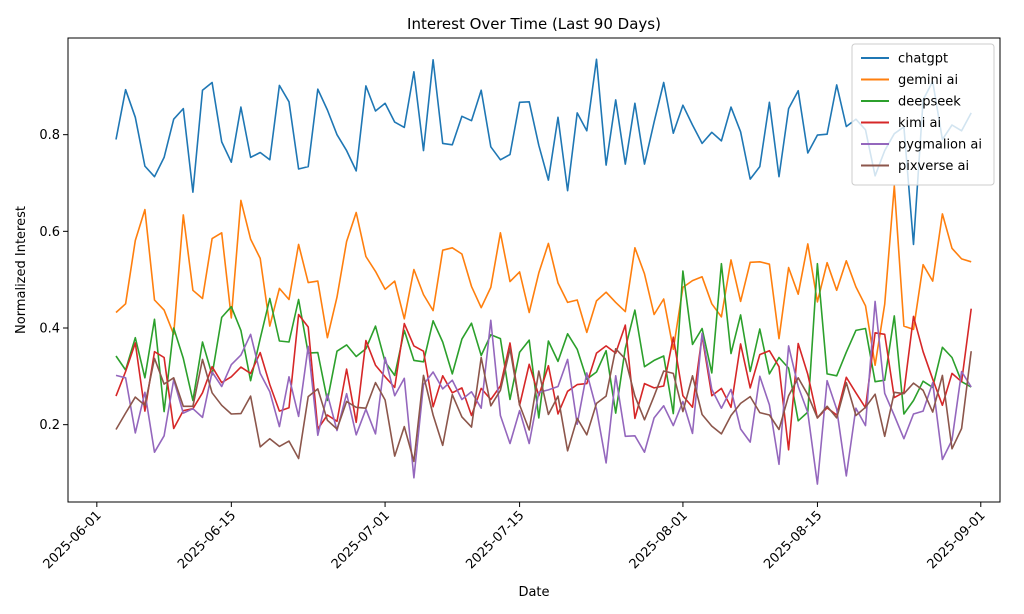 This screenshot has width=1024, height=614. Describe the element at coordinates (21, 270) in the screenshot. I see `y-axis-label: Normalized Interest` at that location.